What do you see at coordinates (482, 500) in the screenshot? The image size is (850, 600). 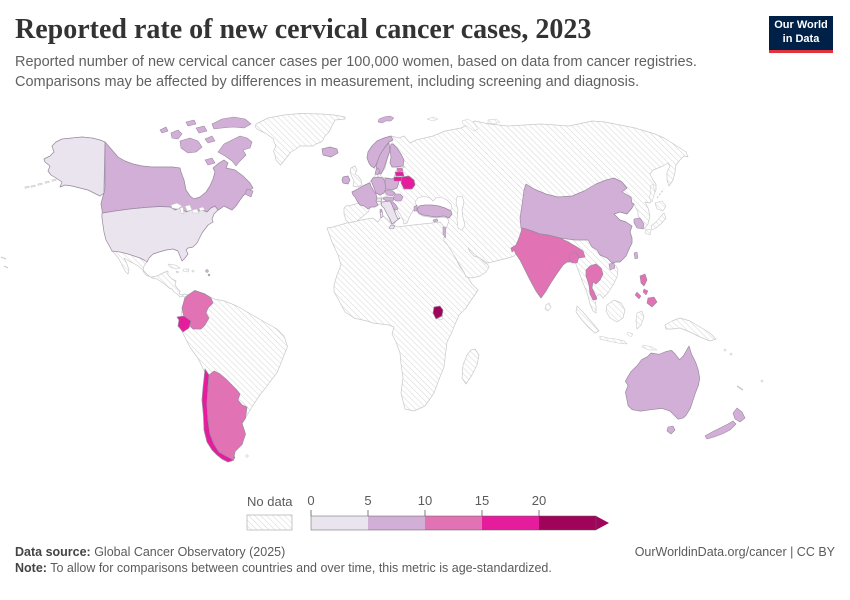 I see `svg-text: 15` at bounding box center [482, 500].